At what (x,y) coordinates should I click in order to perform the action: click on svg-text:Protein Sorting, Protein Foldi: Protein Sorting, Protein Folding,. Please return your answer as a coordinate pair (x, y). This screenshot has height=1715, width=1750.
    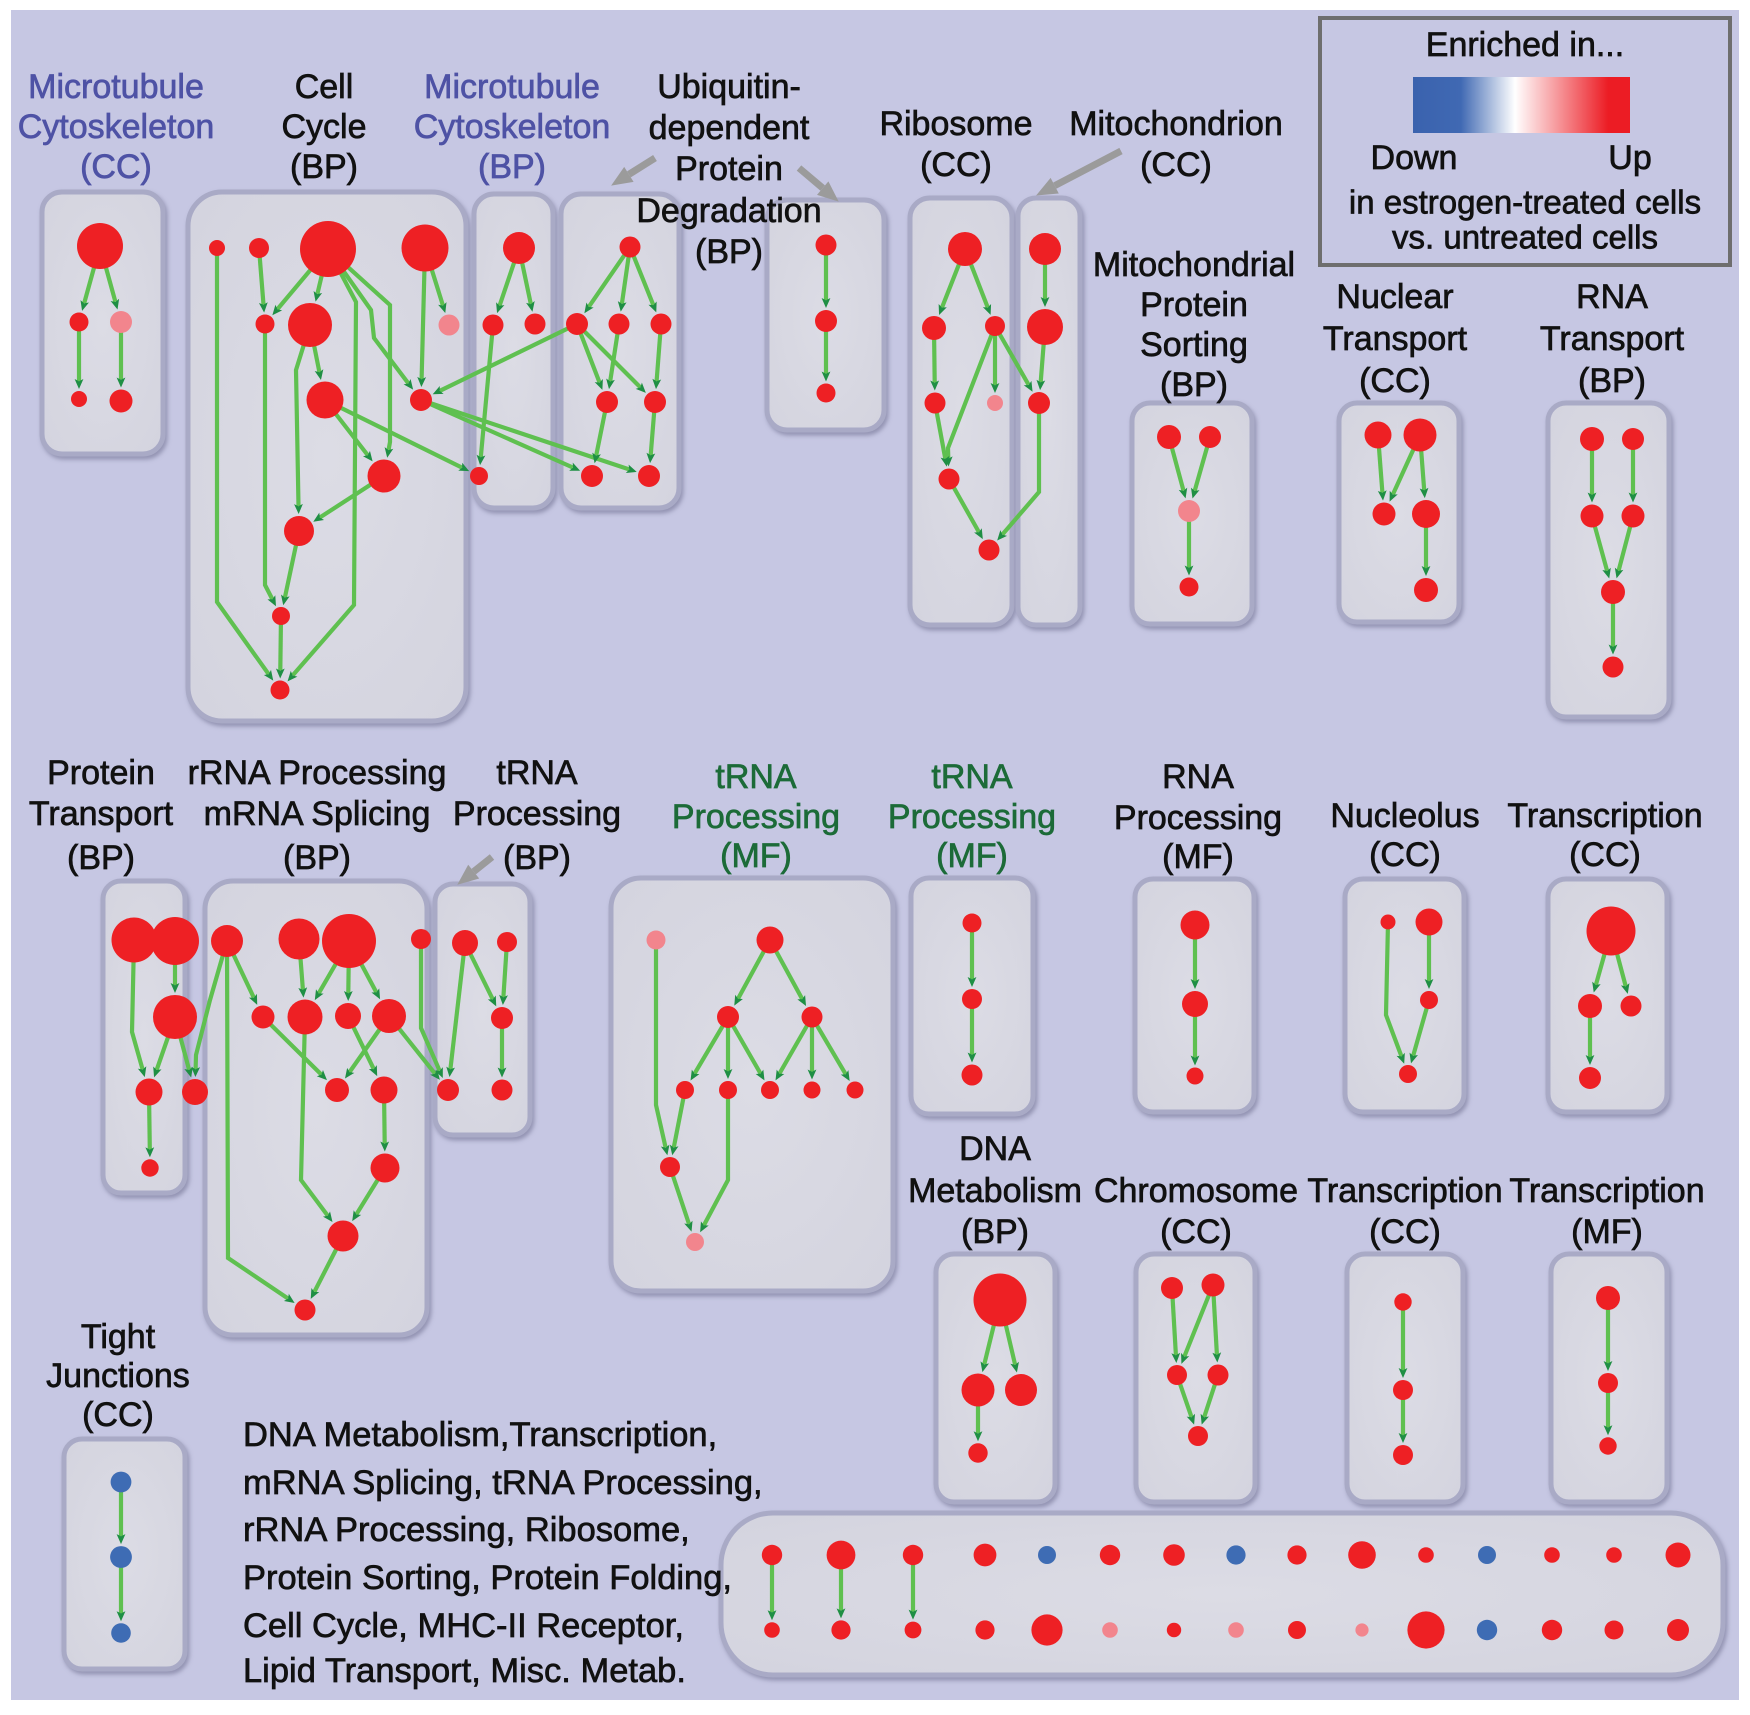
    Looking at the image, I should click on (487, 1578).